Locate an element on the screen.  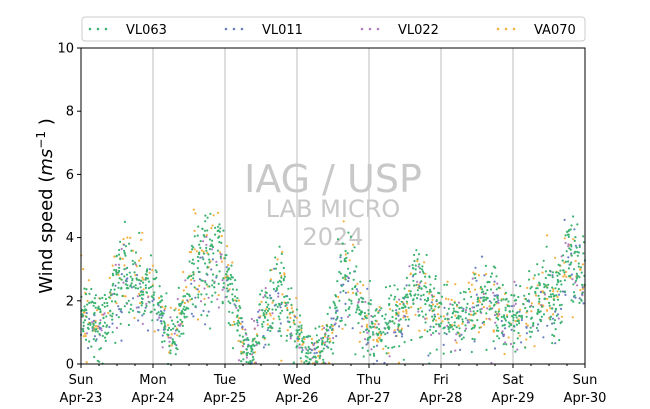
legend-label: VL022 is located at coordinates (418, 30).